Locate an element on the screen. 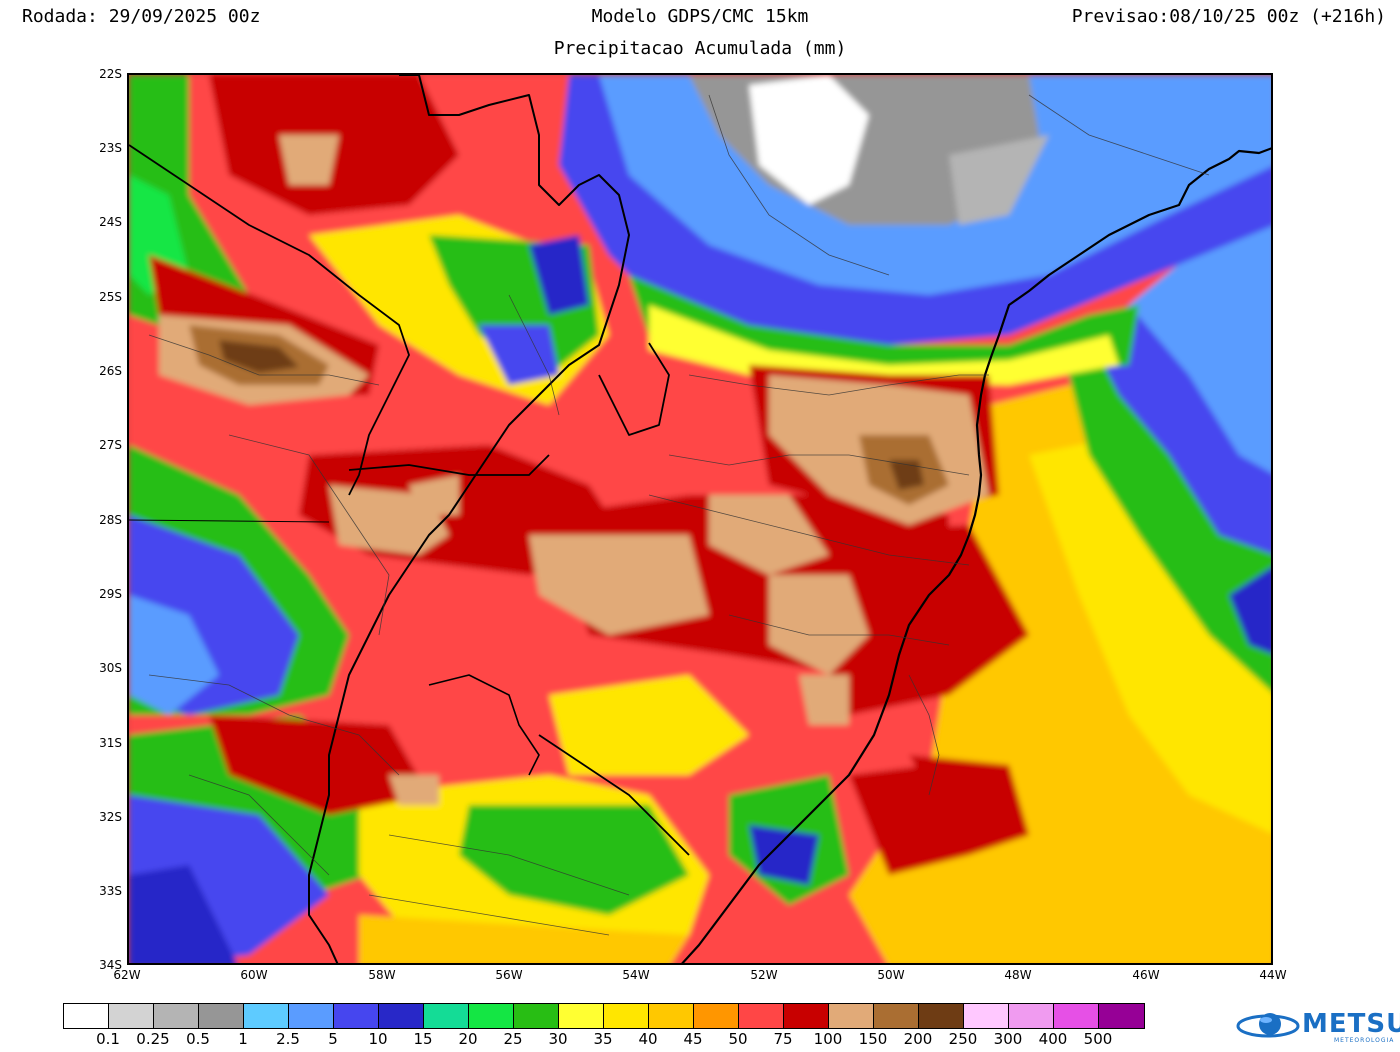 The height and width of the screenshot is (1052, 1400). logo-text: METSUL is located at coordinates (1351, 1024).